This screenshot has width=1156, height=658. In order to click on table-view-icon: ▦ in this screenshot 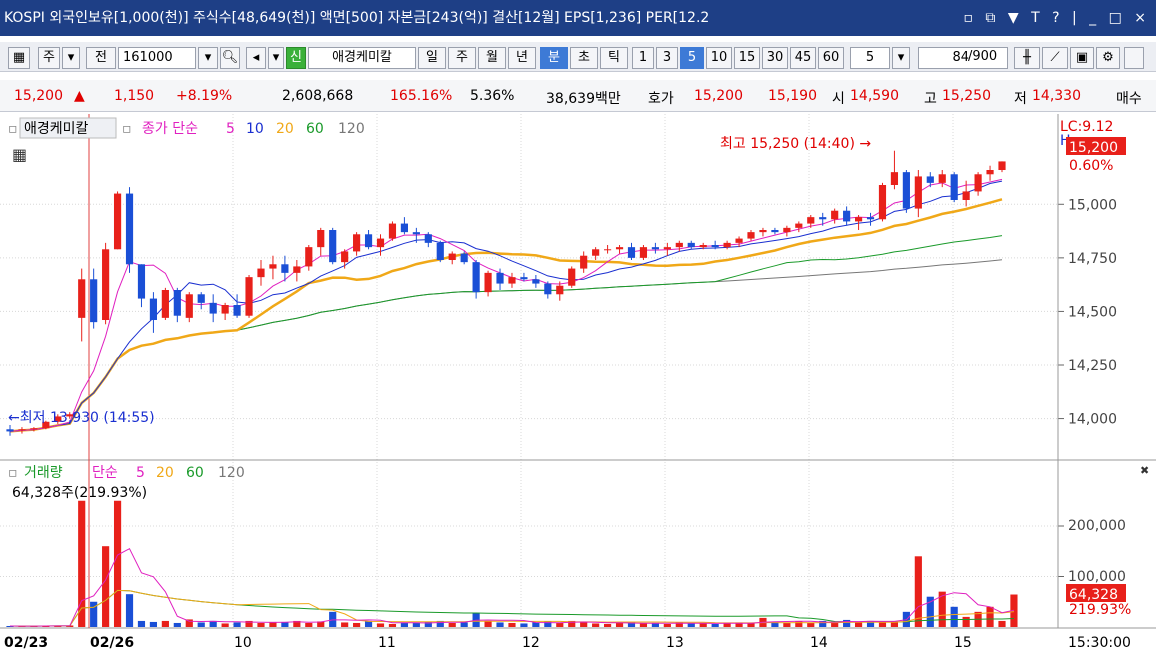, I will do `click(19, 154)`.